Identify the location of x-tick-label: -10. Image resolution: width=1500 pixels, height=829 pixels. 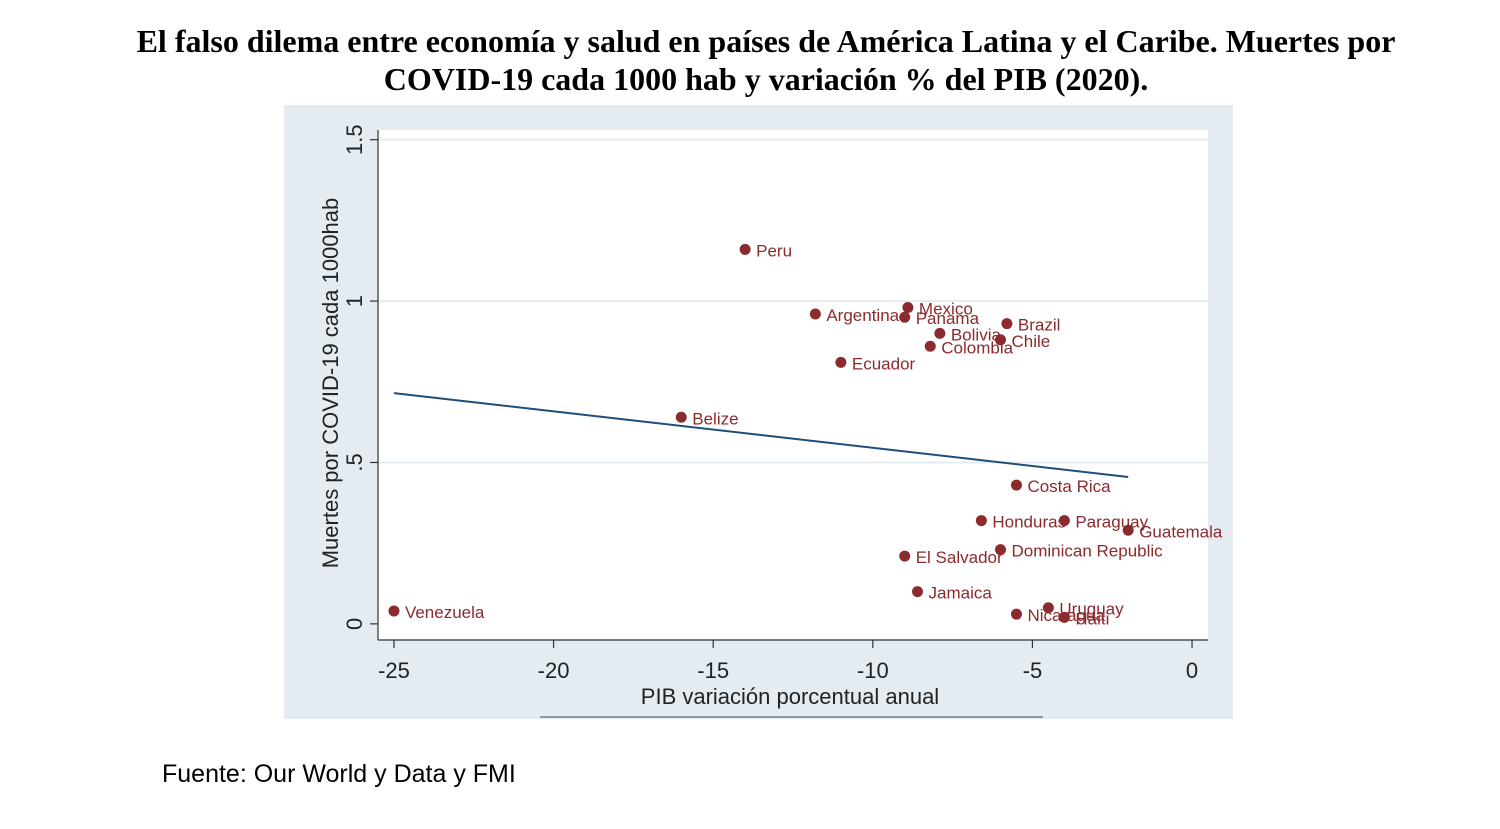
(873, 670).